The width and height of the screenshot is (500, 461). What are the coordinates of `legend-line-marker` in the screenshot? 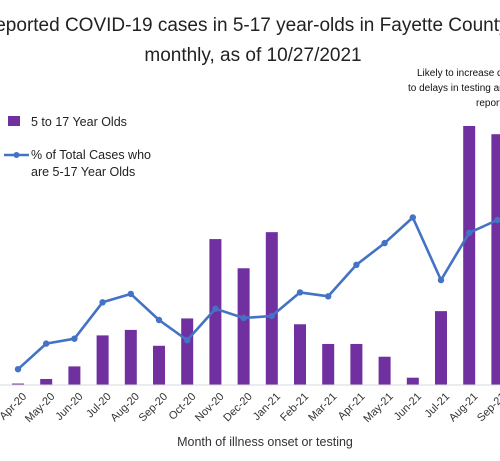 It's located at (16, 155).